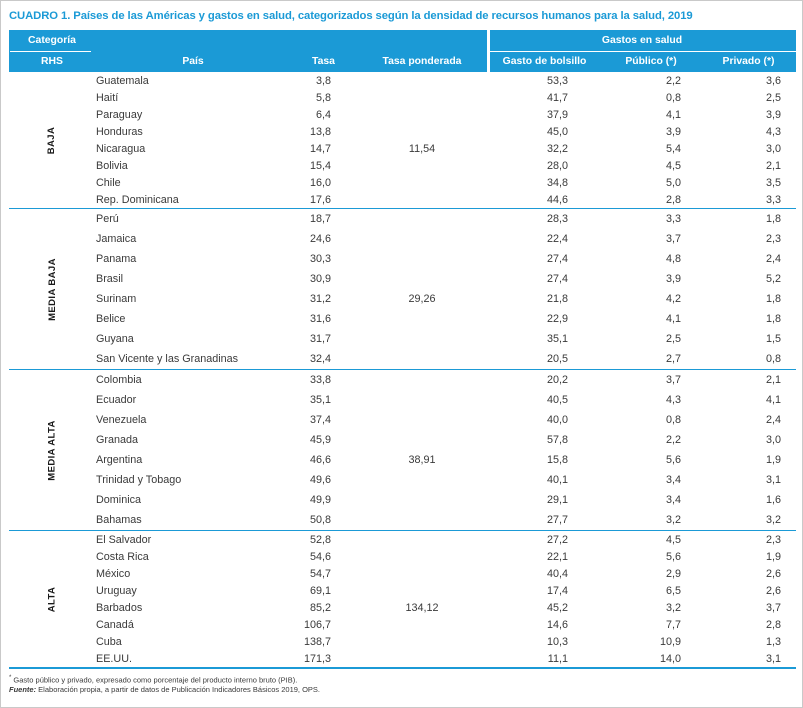  What do you see at coordinates (673, 539) in the screenshot?
I see `publico-cell: 4,5` at bounding box center [673, 539].